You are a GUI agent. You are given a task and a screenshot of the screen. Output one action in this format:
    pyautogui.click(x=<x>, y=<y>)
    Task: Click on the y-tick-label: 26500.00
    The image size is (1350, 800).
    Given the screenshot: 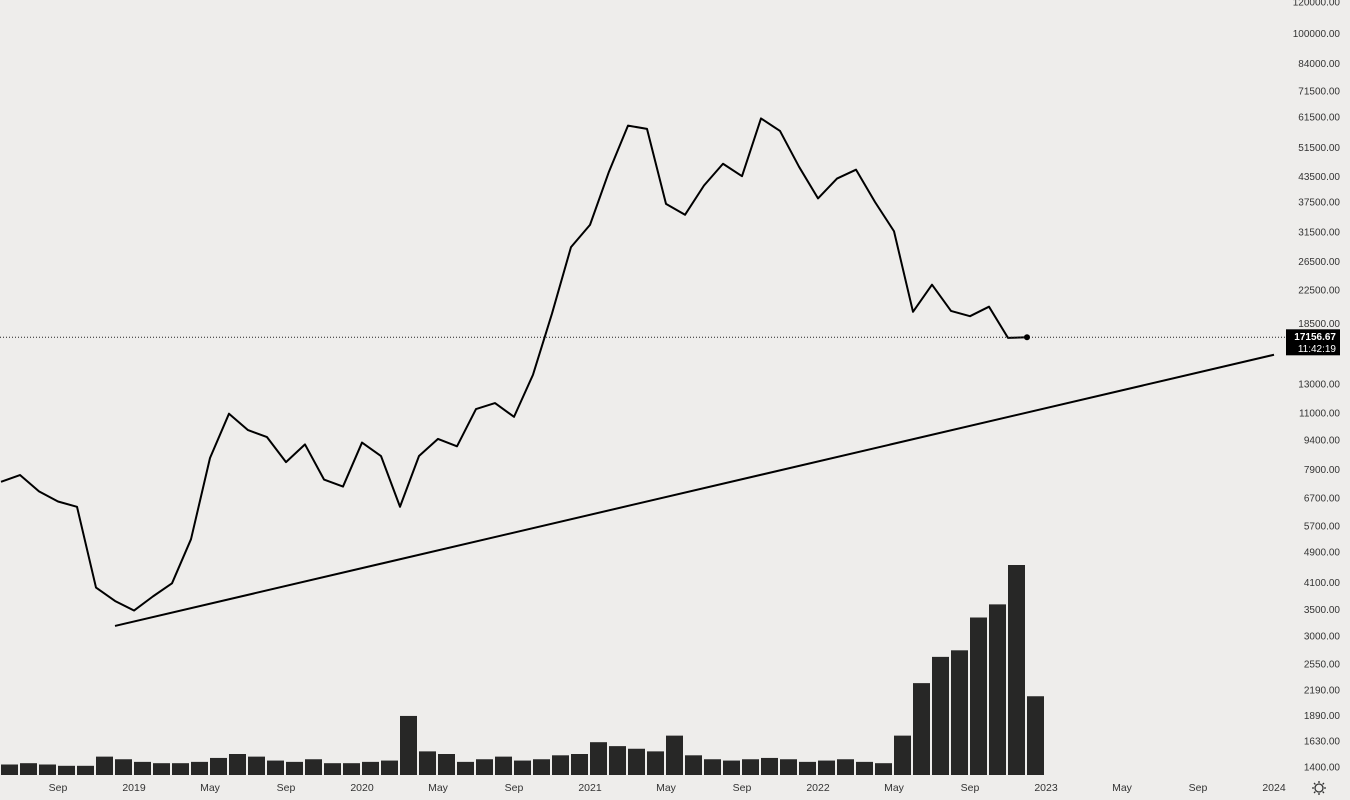 What is the action you would take?
    pyautogui.click(x=1319, y=262)
    